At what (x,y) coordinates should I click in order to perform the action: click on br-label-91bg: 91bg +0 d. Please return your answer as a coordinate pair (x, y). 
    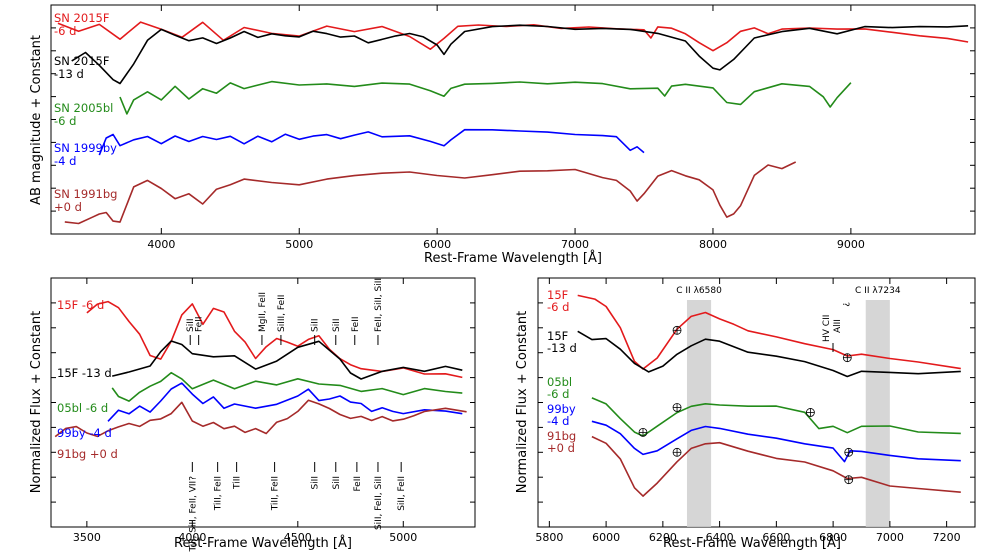
    Looking at the image, I should click on (563, 442).